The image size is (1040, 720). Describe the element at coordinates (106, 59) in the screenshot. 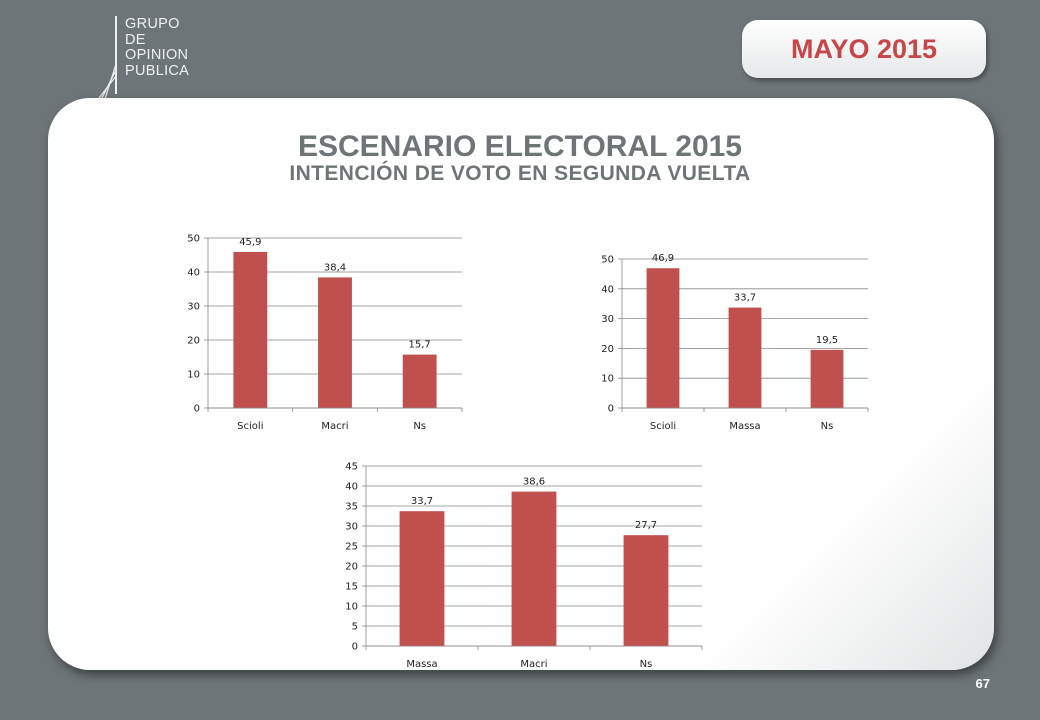

I see `logo-mark` at that location.